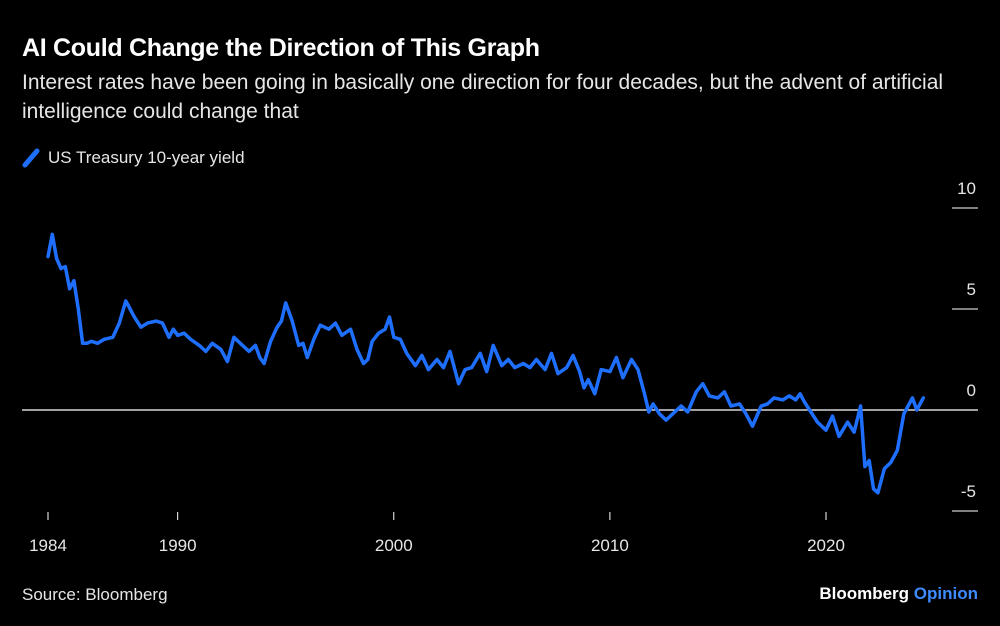 This screenshot has height=626, width=1000. What do you see at coordinates (48, 545) in the screenshot?
I see `x-tick-label: 1984` at bounding box center [48, 545].